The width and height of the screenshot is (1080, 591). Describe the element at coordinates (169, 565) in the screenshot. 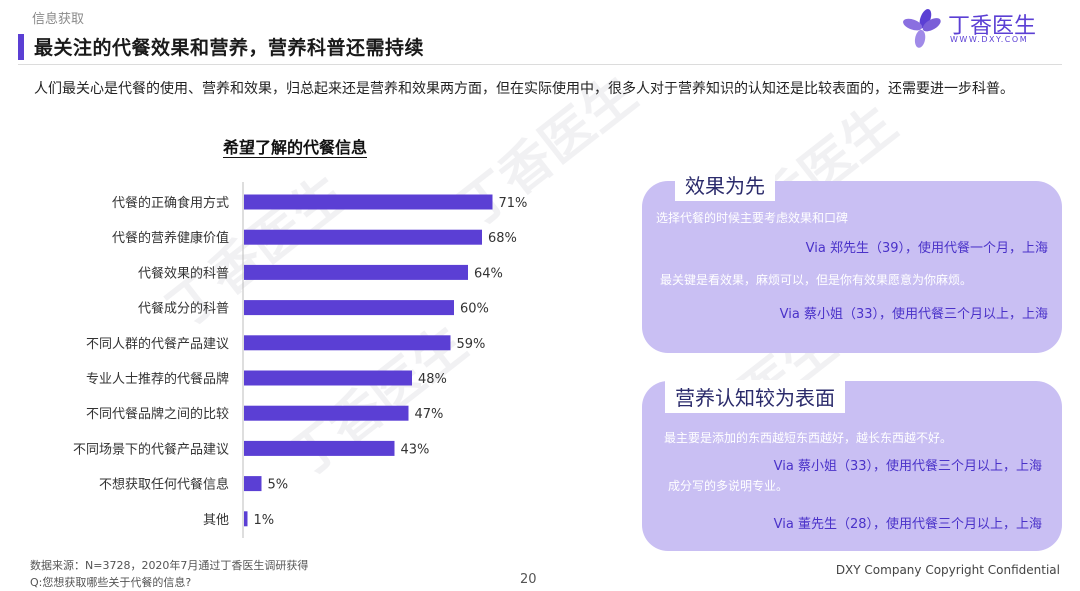

I see `data-source-note: 数据来源：N=3728，2020年7月通过丁香医生调研获得` at that location.